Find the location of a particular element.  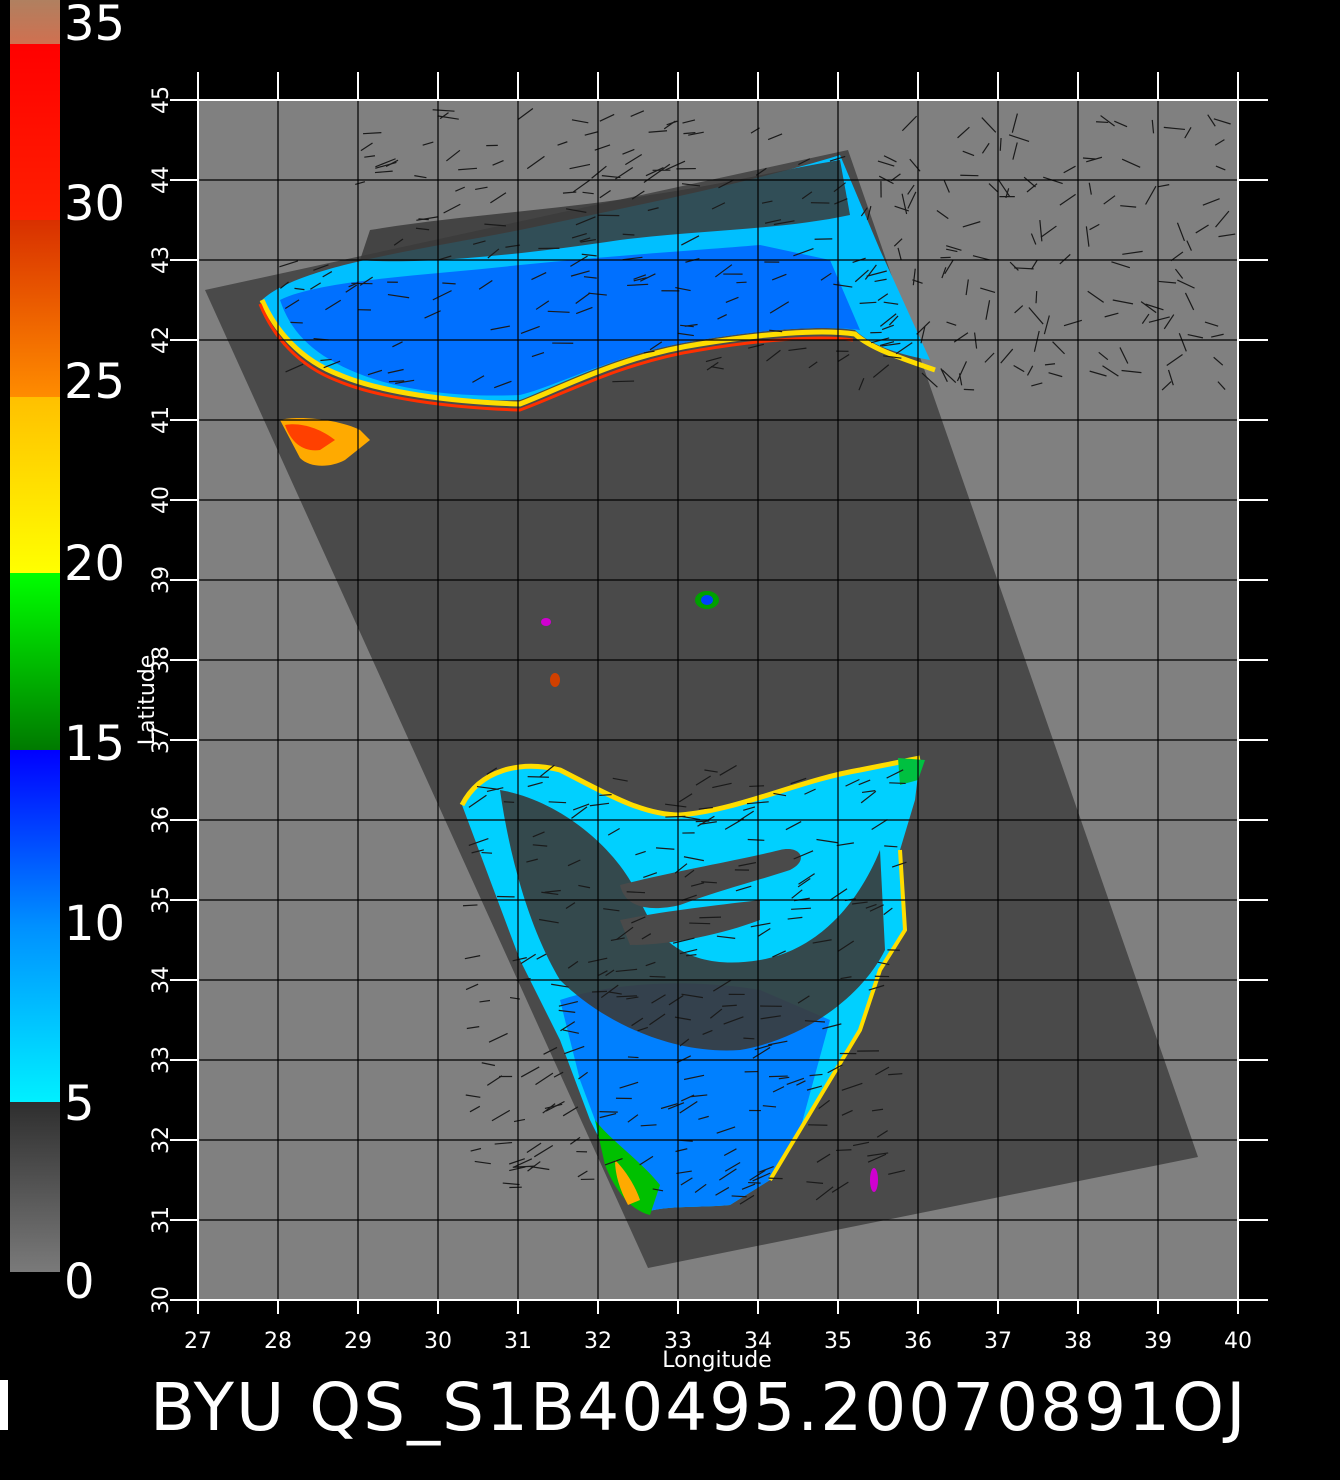

mid-islands is located at coordinates (630, 639).